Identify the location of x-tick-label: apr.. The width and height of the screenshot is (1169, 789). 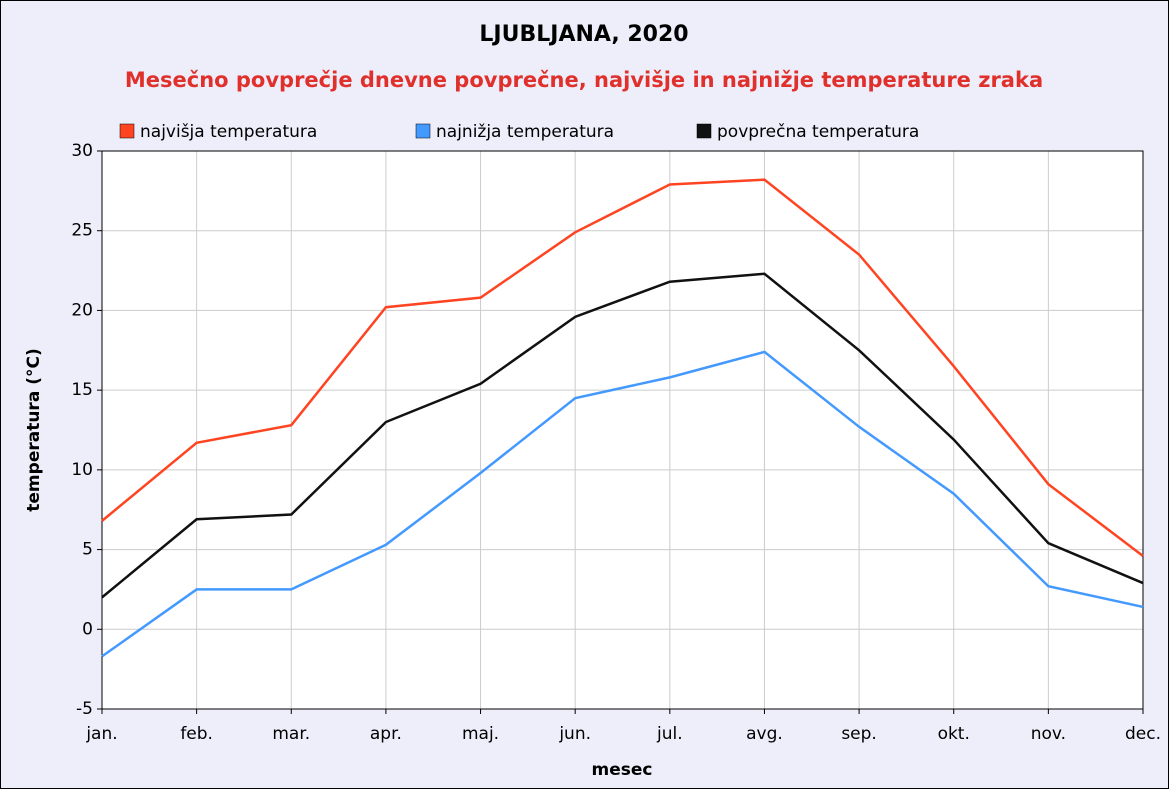
(386, 734).